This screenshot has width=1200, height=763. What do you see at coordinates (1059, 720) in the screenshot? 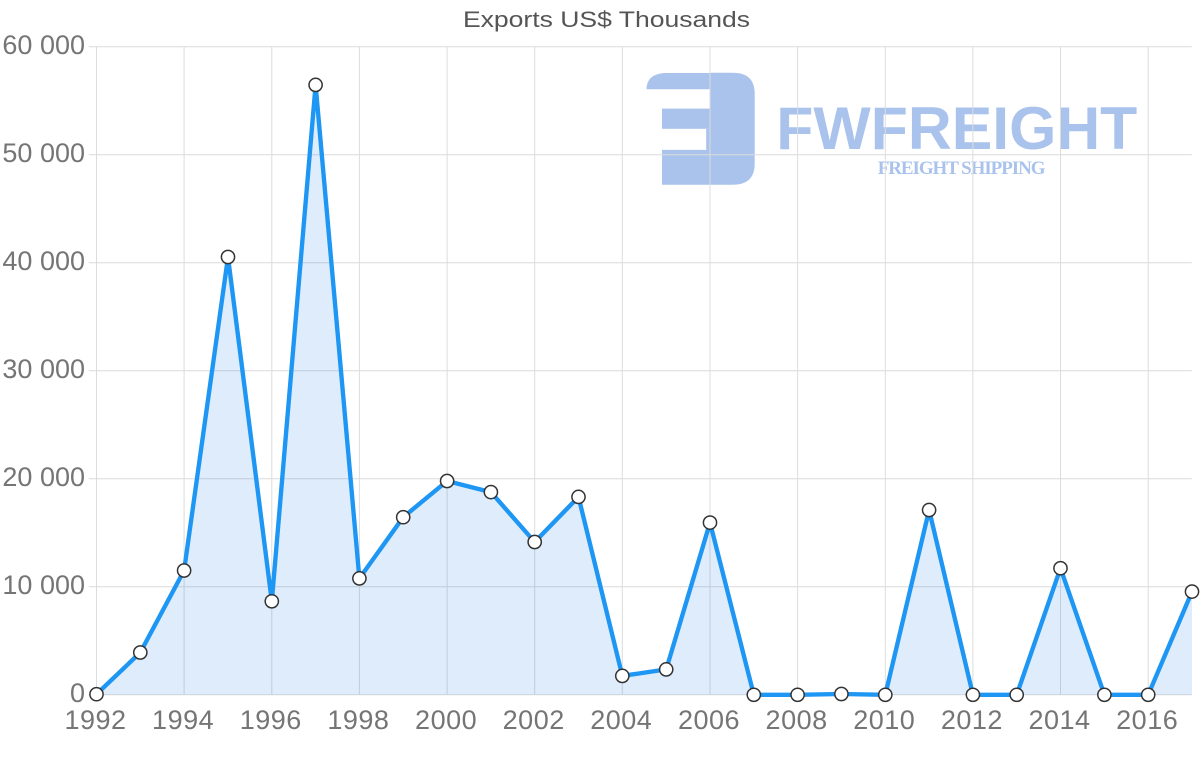
I see `svg-text: 2014` at bounding box center [1059, 720].